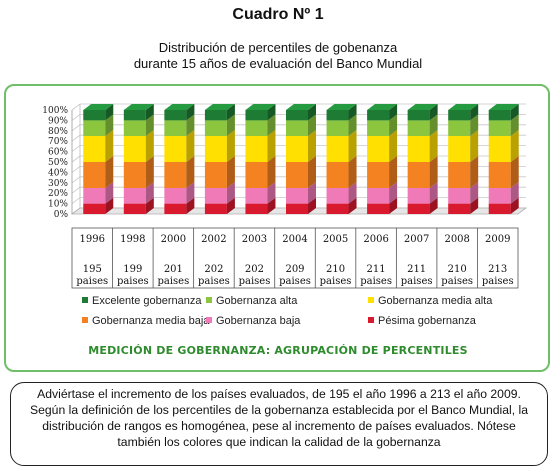  Describe the element at coordinates (58, 205) in the screenshot. I see `y-tick-label: 10%` at that location.